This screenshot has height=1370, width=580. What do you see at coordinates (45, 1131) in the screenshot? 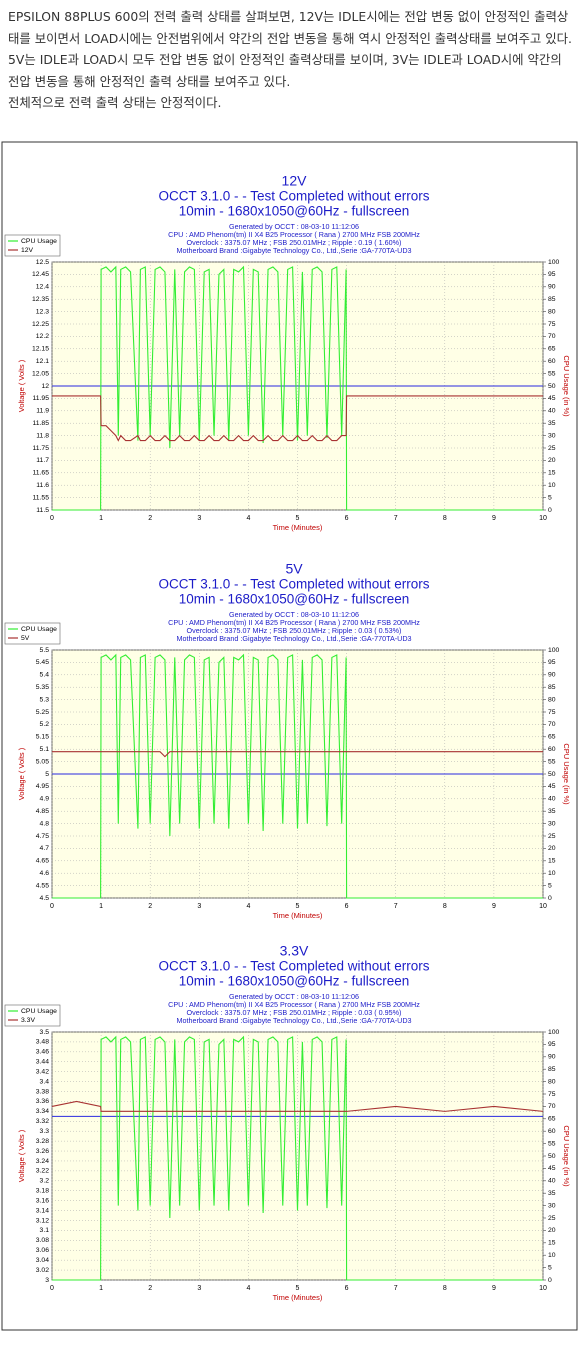
I see `y-tick-label: 3.3` at bounding box center [45, 1131].